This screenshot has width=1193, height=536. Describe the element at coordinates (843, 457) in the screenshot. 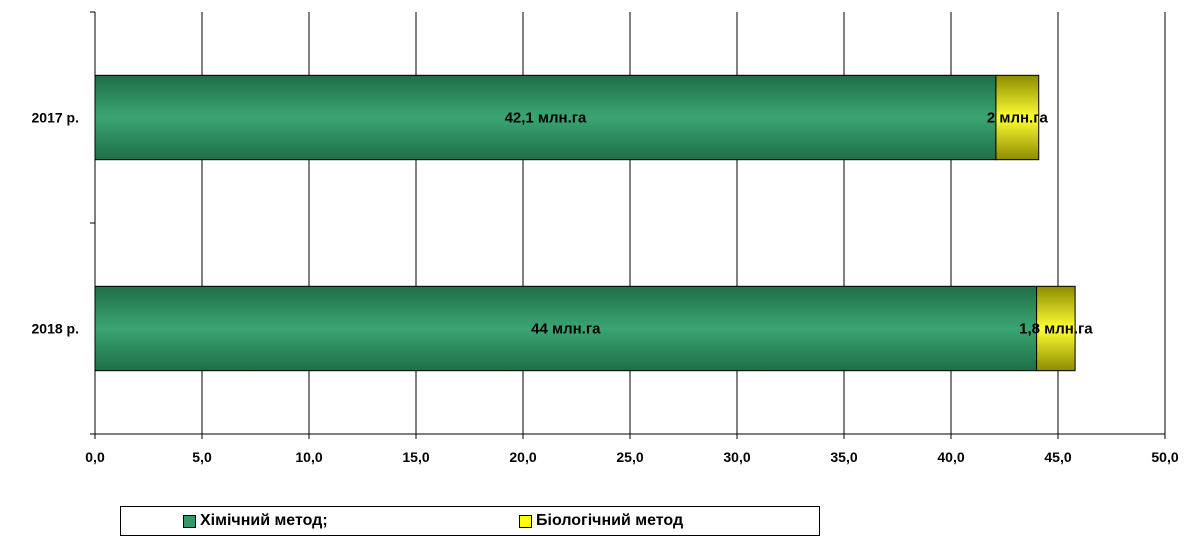

I see `x-tick-label: 35,0` at that location.